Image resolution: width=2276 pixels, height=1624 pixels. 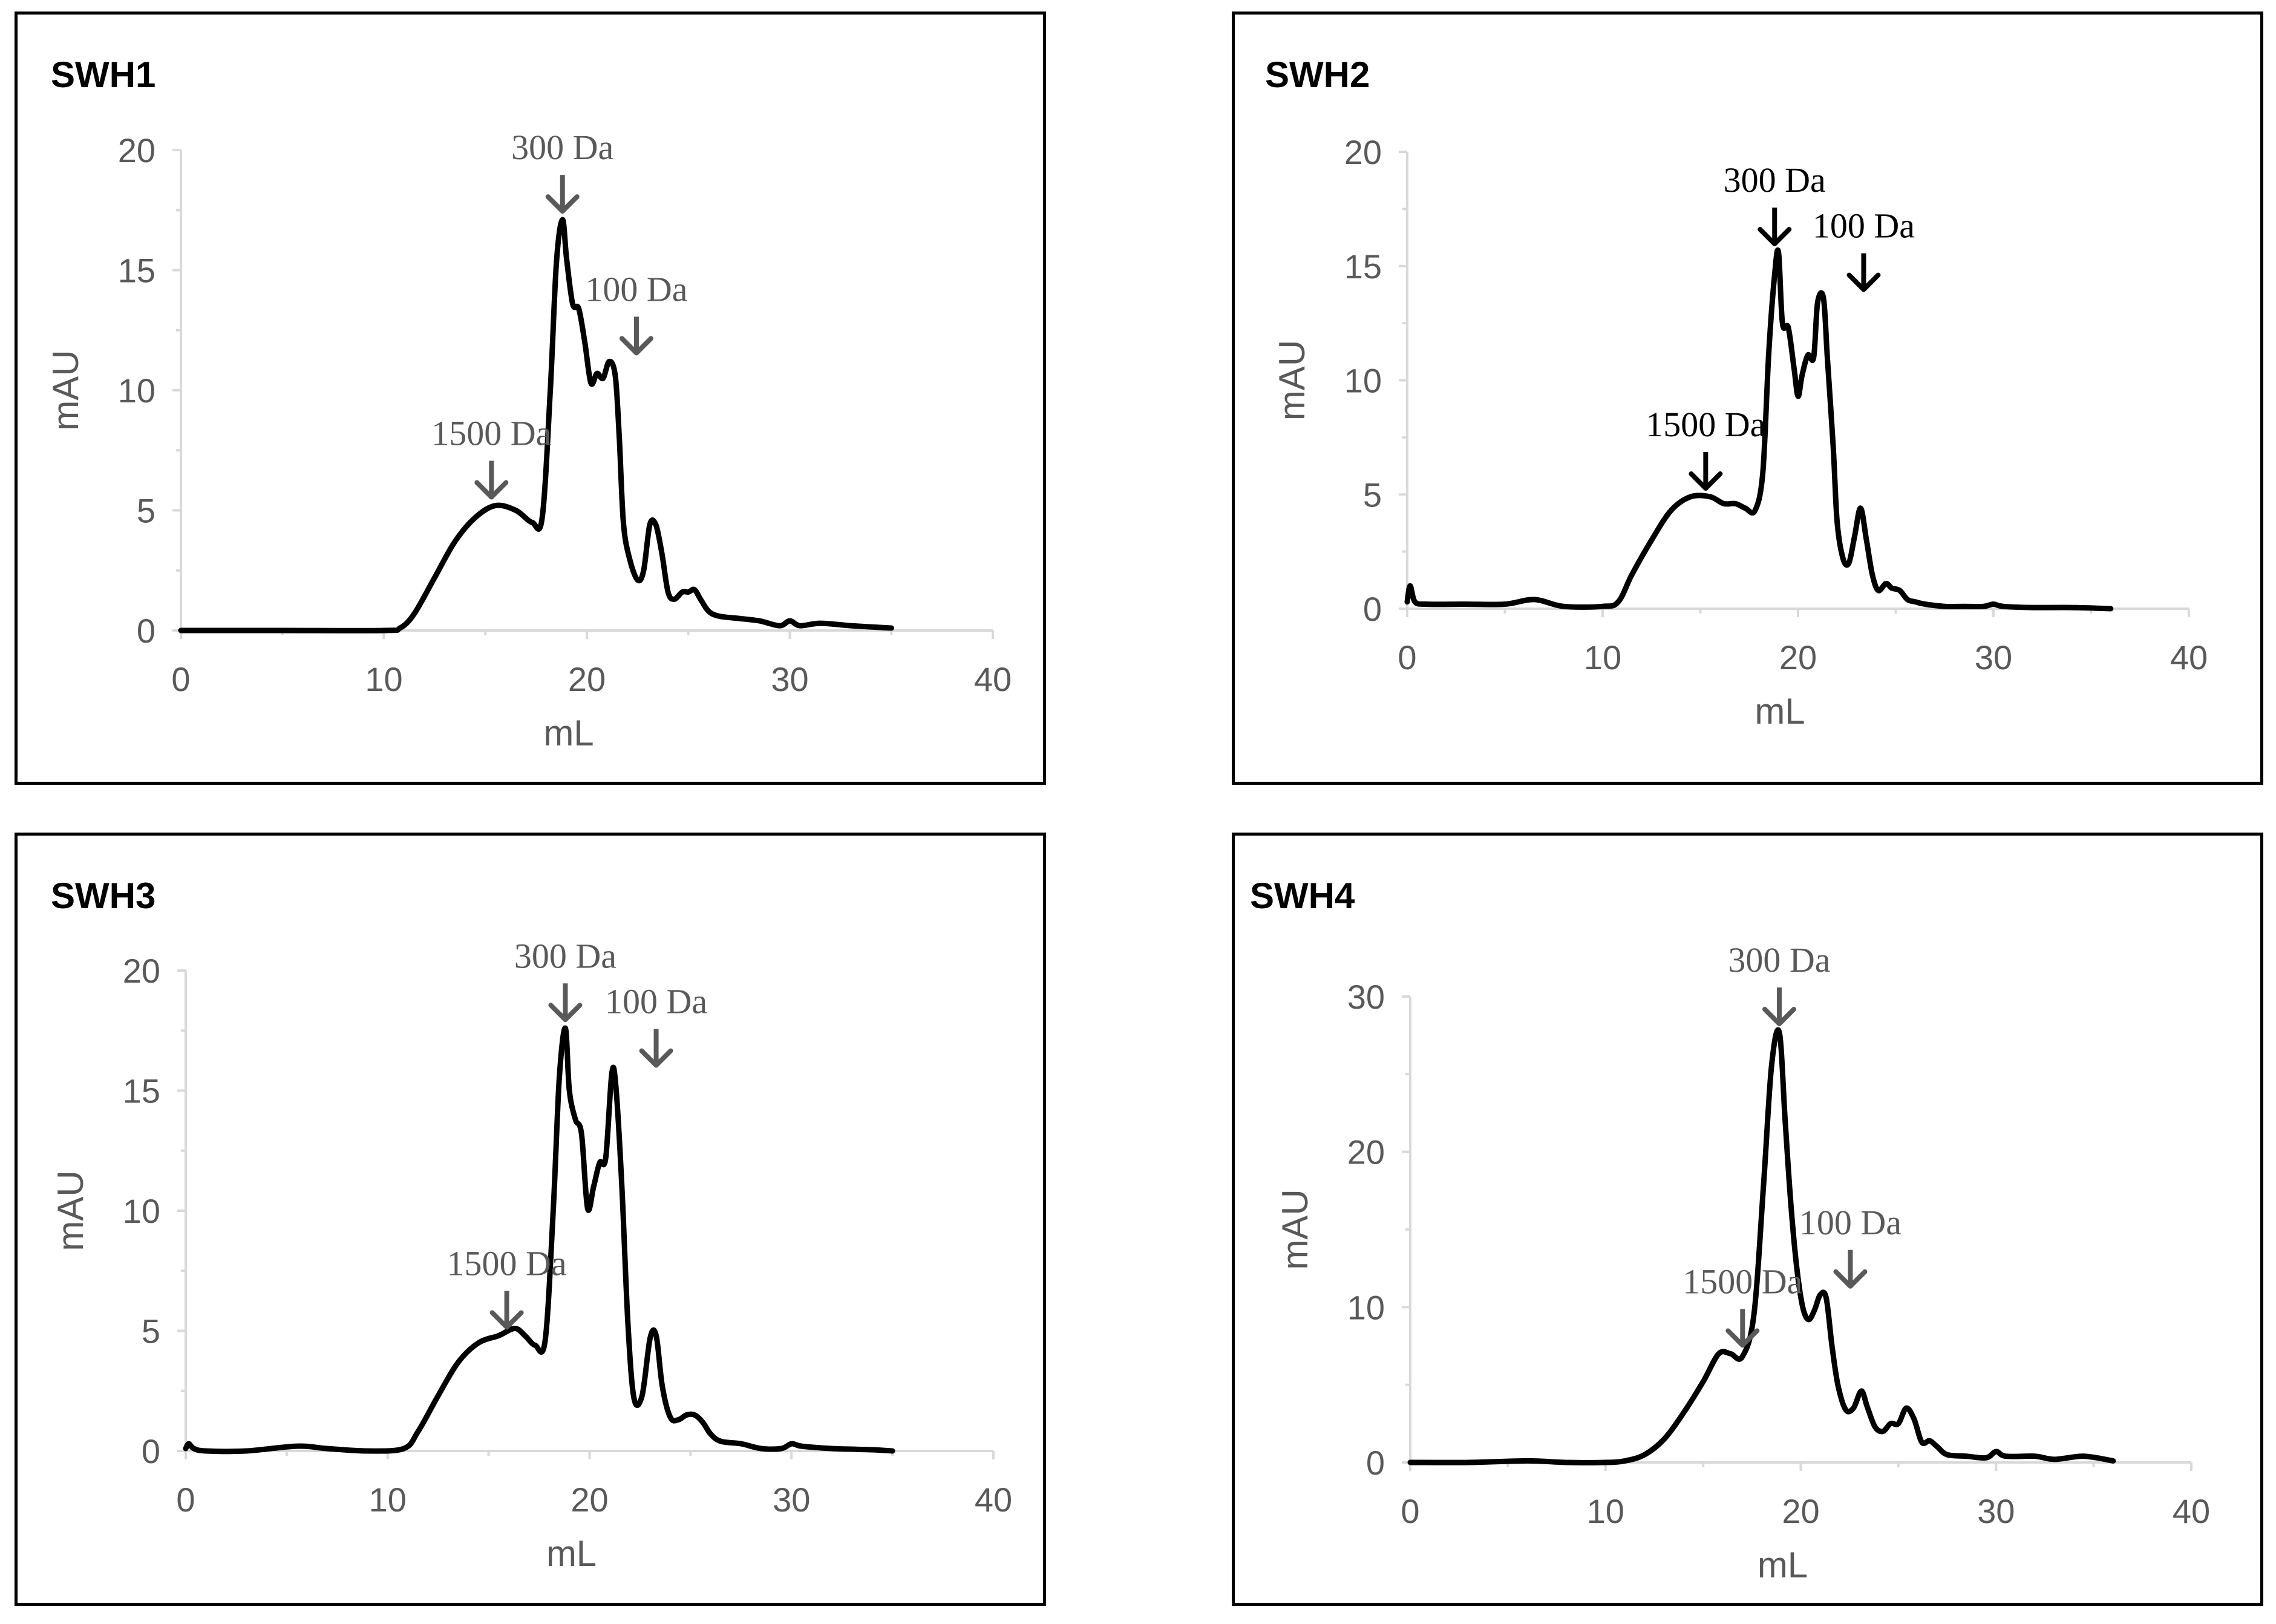 I want to click on series-line-swh2, so click(x=1759, y=429).